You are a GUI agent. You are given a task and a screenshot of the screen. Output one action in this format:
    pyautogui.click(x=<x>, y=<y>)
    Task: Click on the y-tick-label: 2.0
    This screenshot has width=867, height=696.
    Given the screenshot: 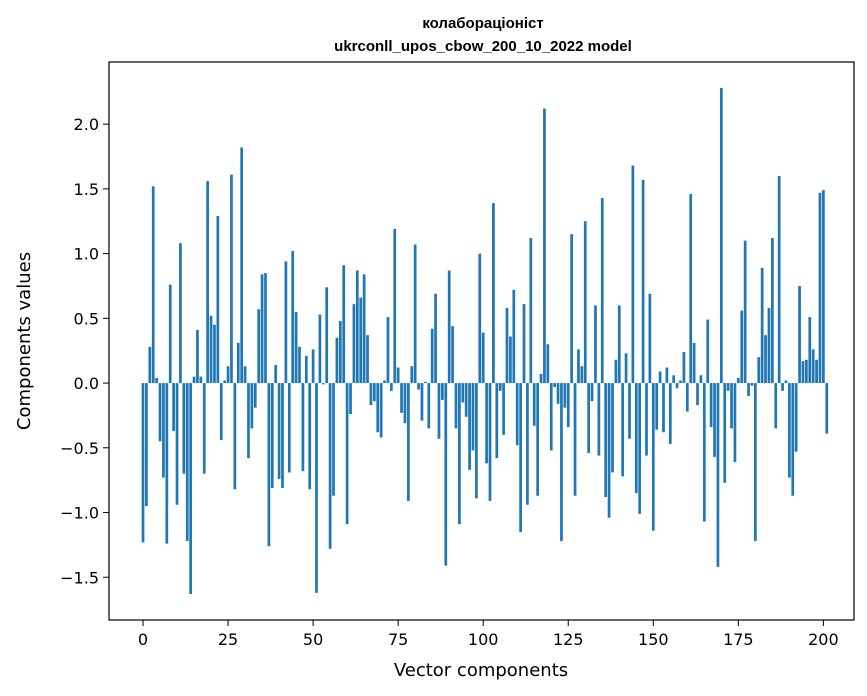 What is the action you would take?
    pyautogui.click(x=86, y=124)
    